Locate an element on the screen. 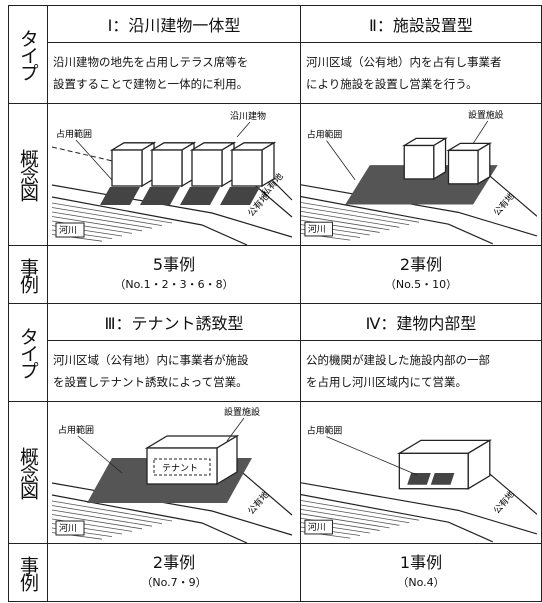 The height and width of the screenshot is (603, 542). cases-cell: 5事例 （No.1・2・3・6・8） is located at coordinates (174, 274).